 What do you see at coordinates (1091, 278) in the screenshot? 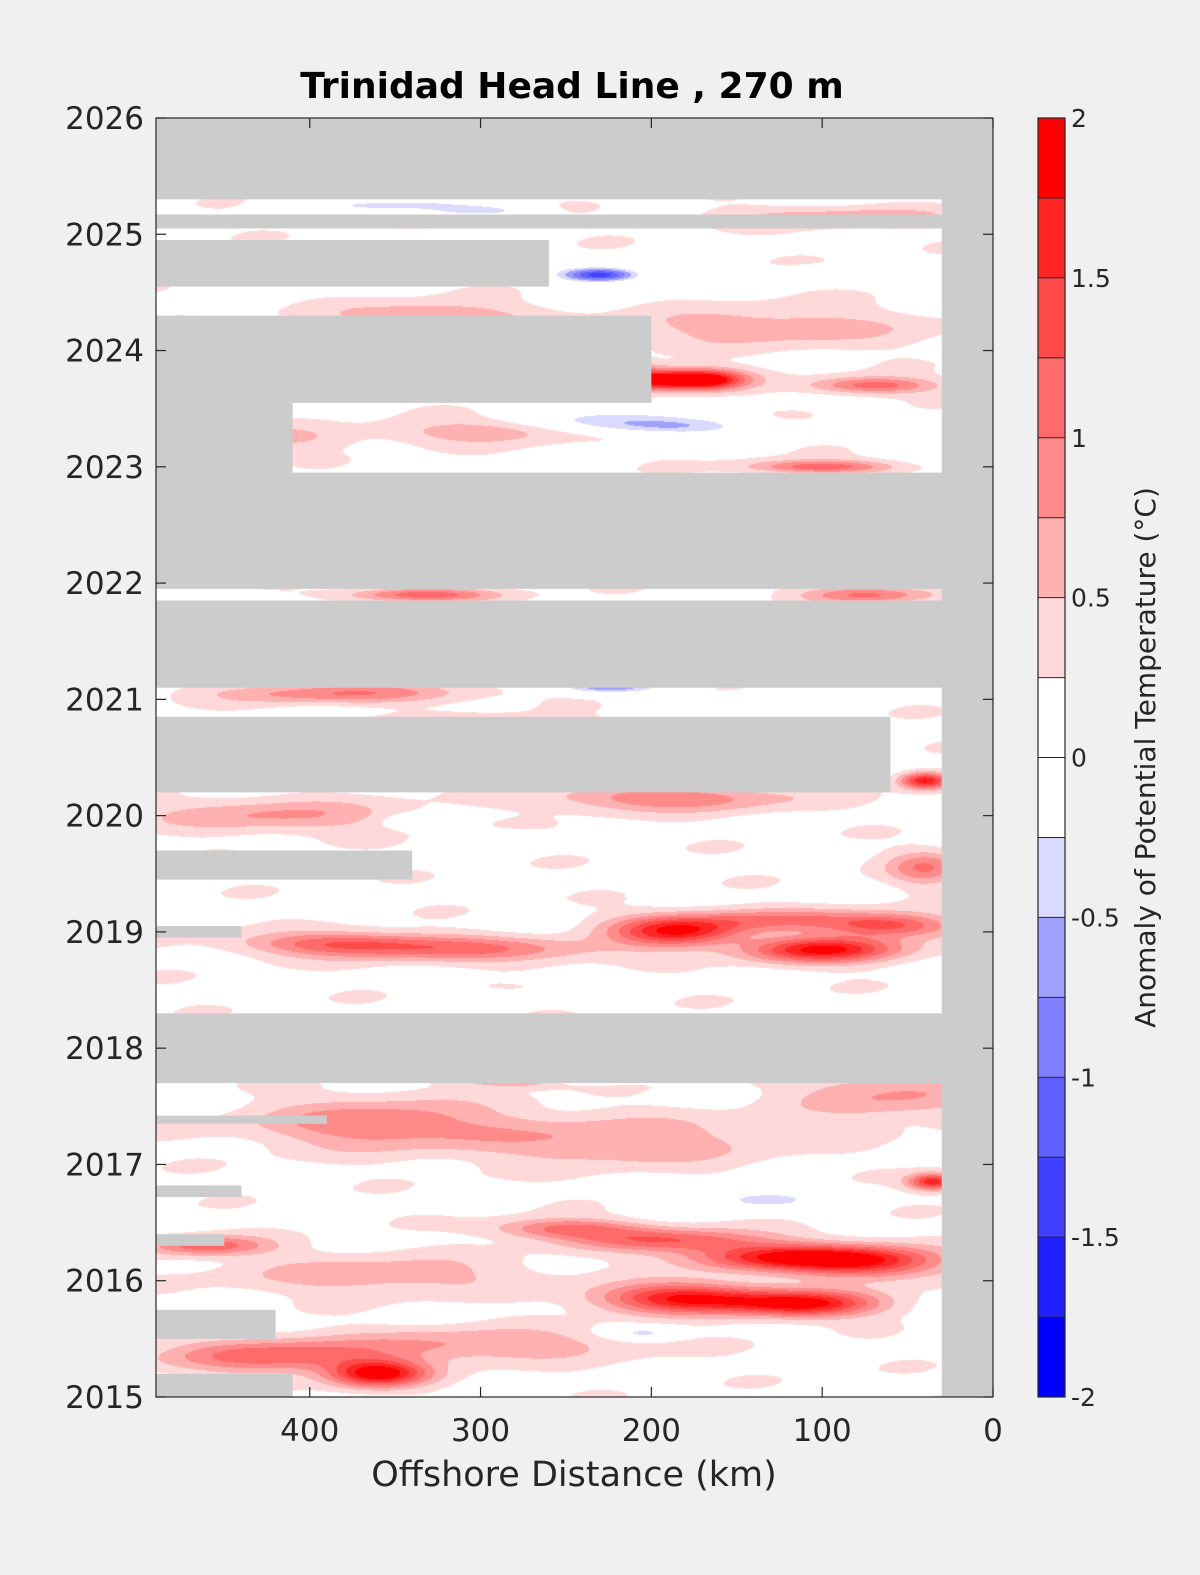
I see `colorbar-tick-label: 1.5` at bounding box center [1091, 278].